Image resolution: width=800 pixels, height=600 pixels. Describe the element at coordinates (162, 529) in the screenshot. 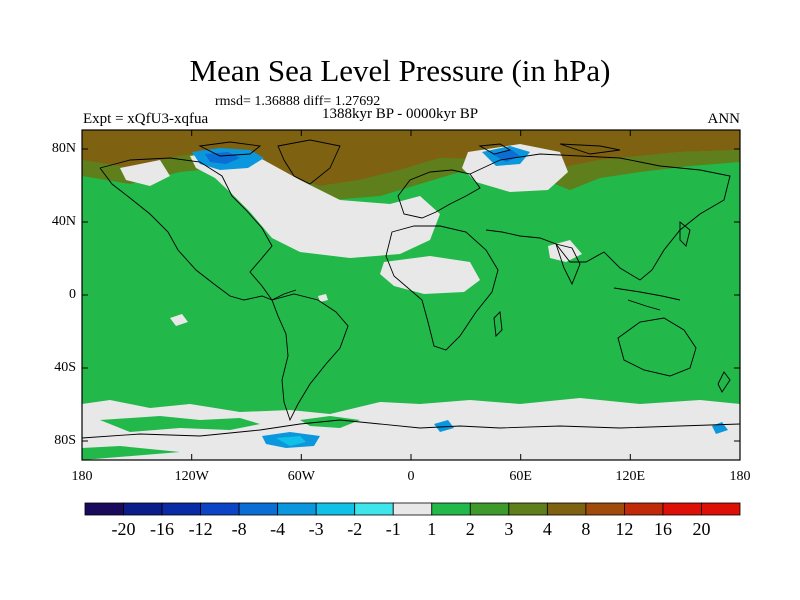

I see `colorbar-label: -16` at that location.